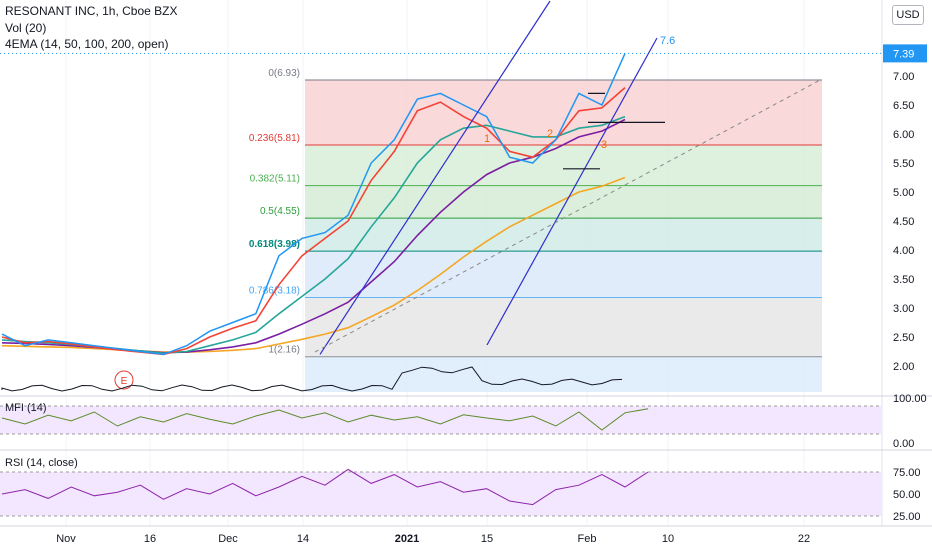 This screenshot has width=932, height=555. What do you see at coordinates (284, 73) in the screenshot?
I see `fib-level-label: 0(6.93)` at bounding box center [284, 73].